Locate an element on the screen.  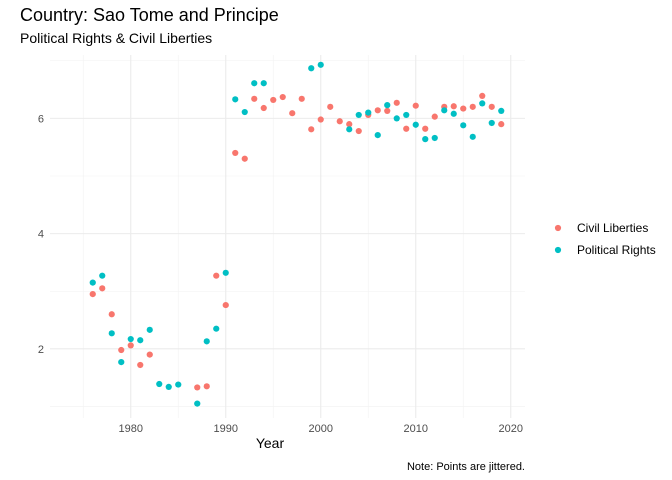
x-tick-label: 2000 is located at coordinates (321, 429).